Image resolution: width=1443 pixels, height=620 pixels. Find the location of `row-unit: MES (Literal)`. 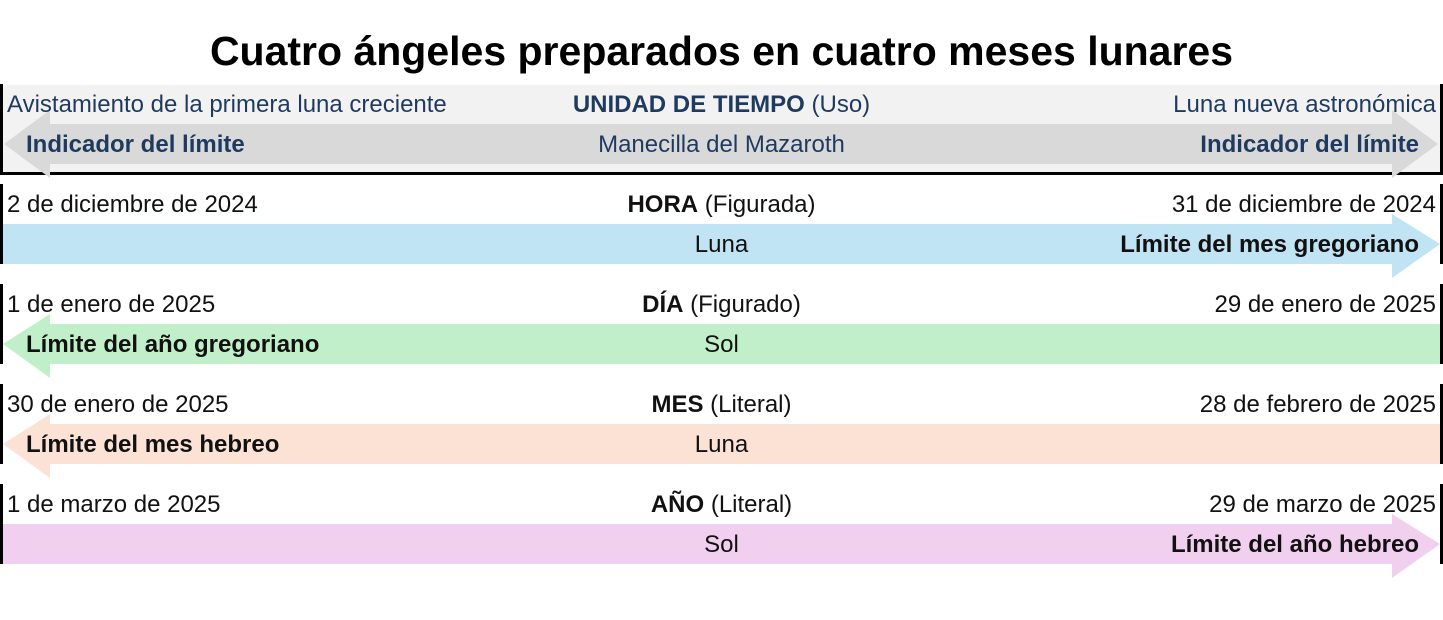

row-unit: MES (Literal) is located at coordinates (721, 405).